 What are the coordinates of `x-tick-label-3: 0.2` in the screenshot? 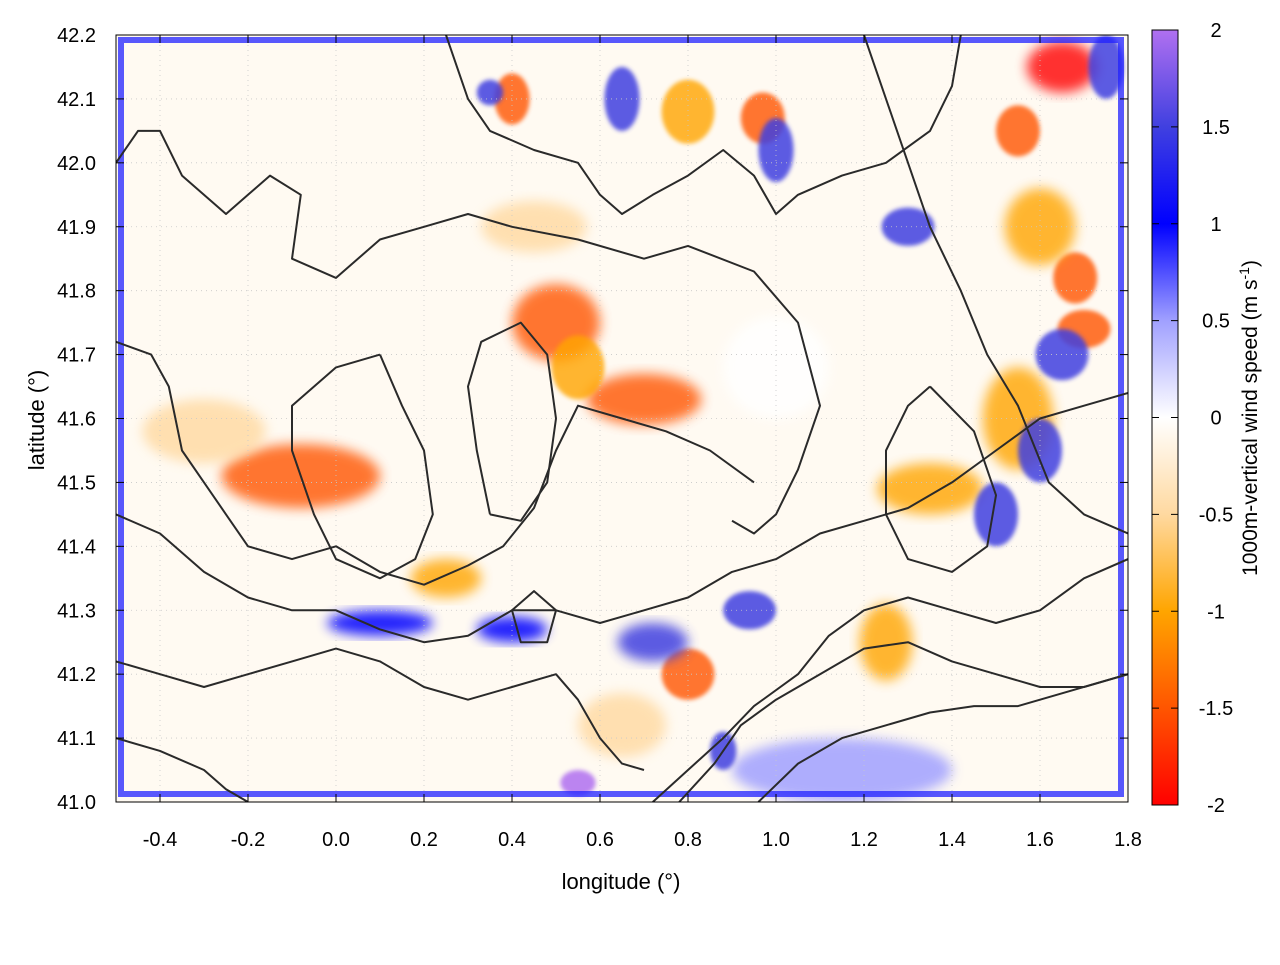 It's located at (424, 840).